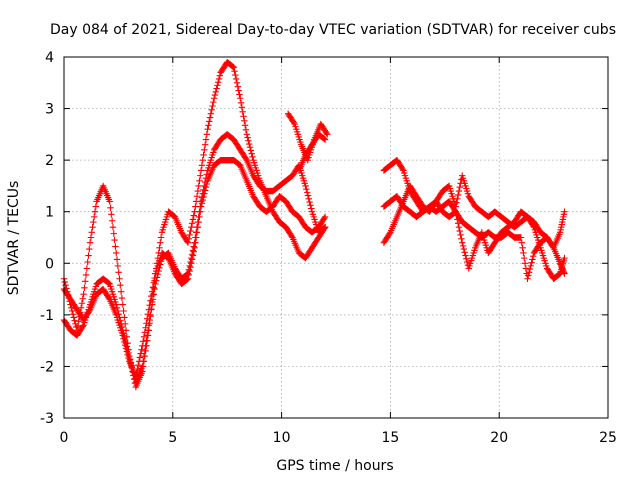 The width and height of the screenshot is (640, 480). What do you see at coordinates (608, 438) in the screenshot?
I see `x-tick-label: 25` at bounding box center [608, 438].